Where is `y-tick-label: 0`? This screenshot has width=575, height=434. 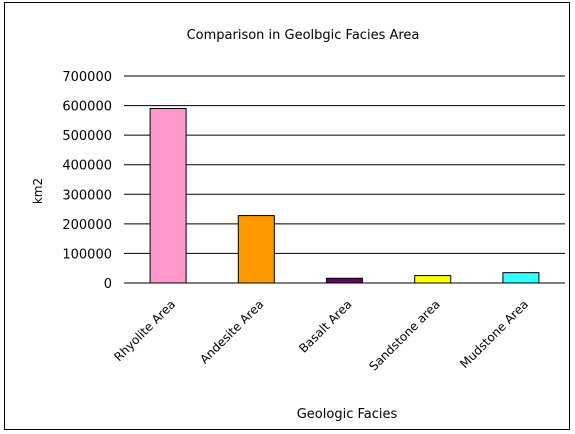 y-tick-label: 0 is located at coordinates (108, 284).